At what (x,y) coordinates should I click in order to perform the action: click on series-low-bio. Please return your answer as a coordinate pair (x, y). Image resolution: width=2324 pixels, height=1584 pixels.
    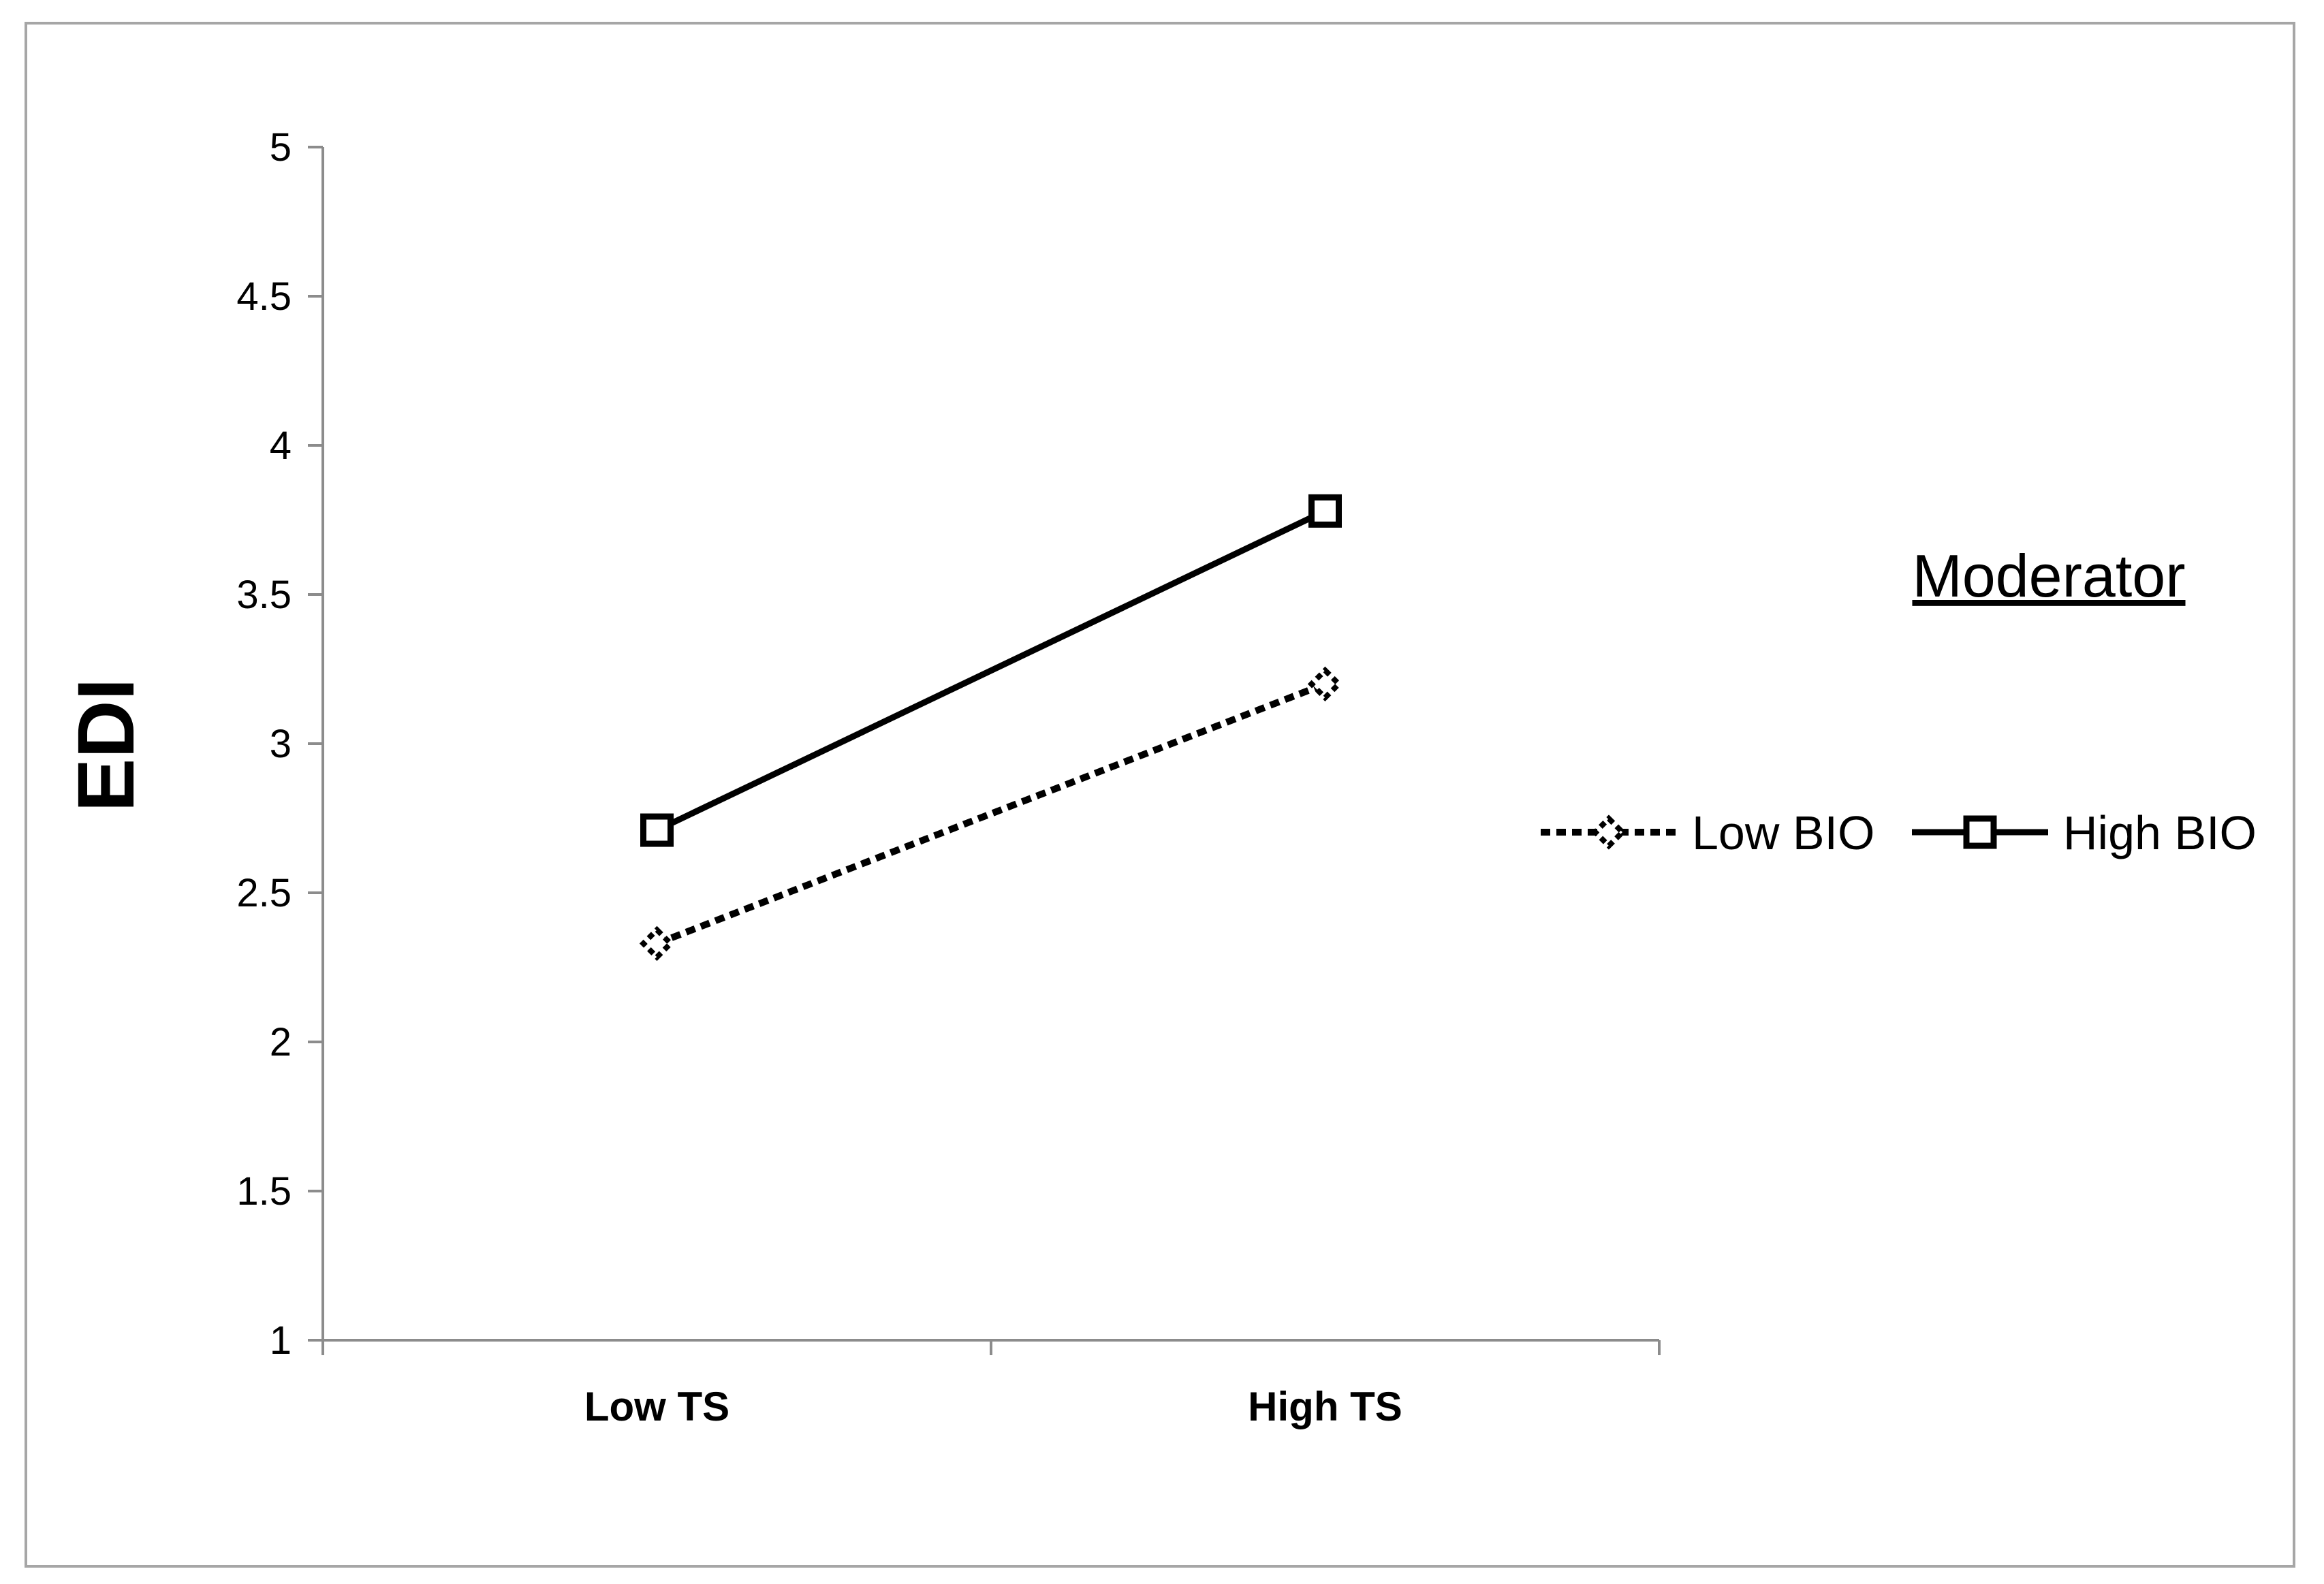
    Looking at the image, I should click on (991, 814).